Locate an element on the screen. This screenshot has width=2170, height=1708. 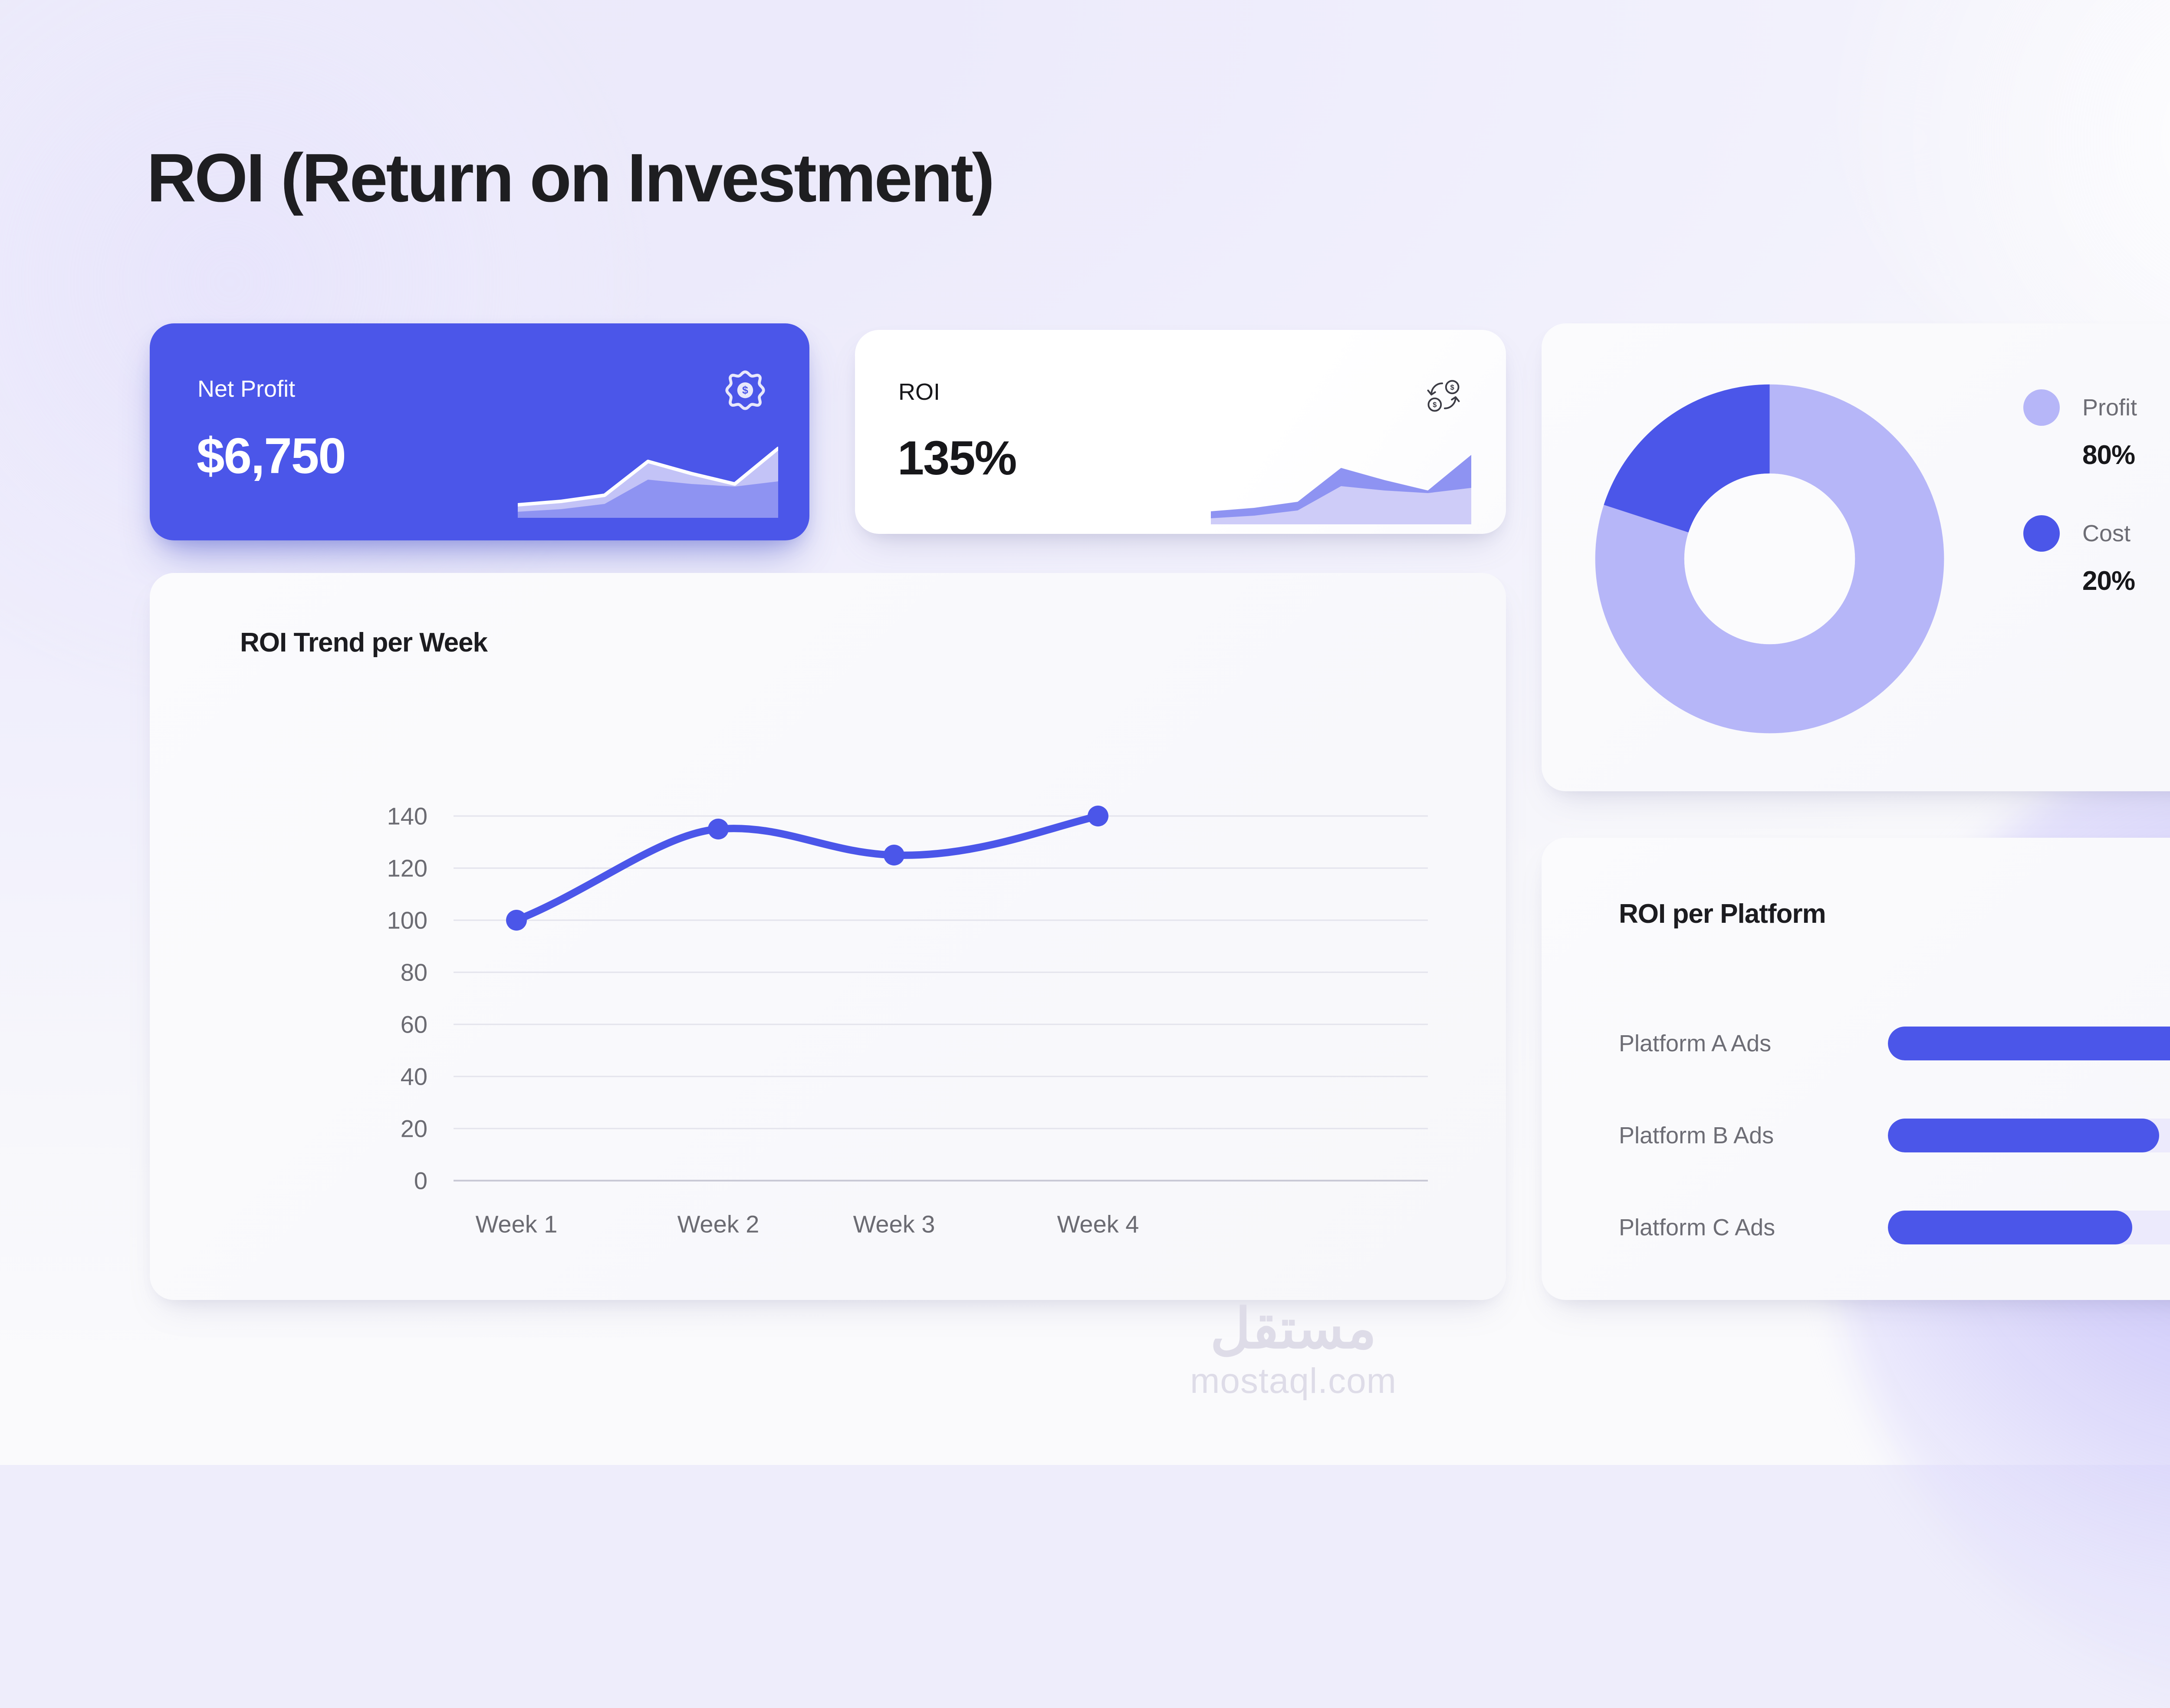
donut-legend: Profit 80% Cost 20% is located at coordinates (2096, 515).